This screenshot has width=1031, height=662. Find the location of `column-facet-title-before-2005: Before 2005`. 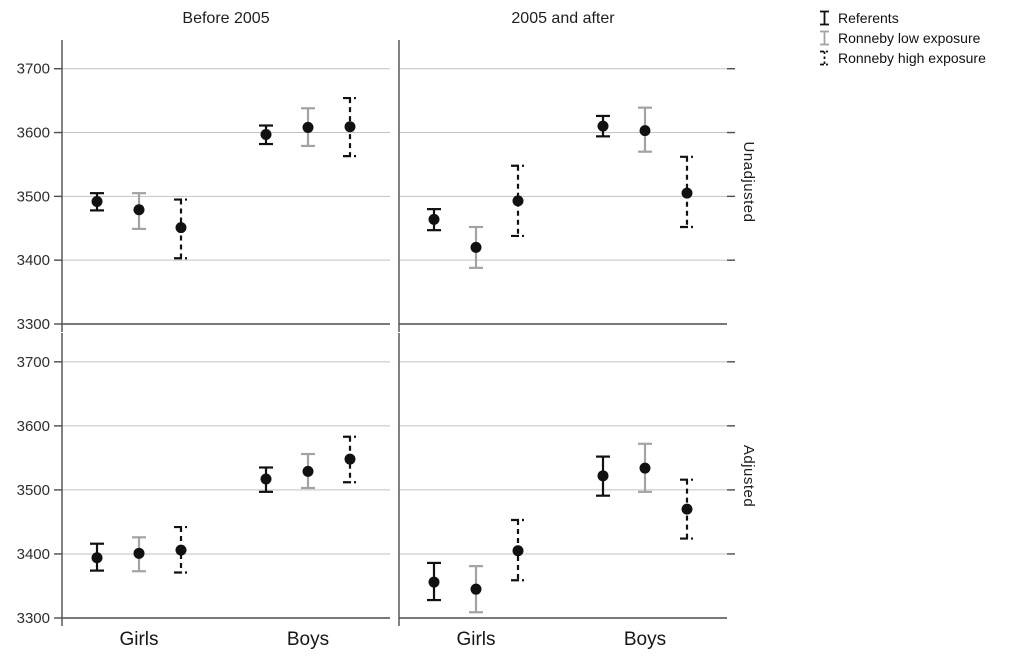

column-facet-title-before-2005: Before 2005 is located at coordinates (226, 18).